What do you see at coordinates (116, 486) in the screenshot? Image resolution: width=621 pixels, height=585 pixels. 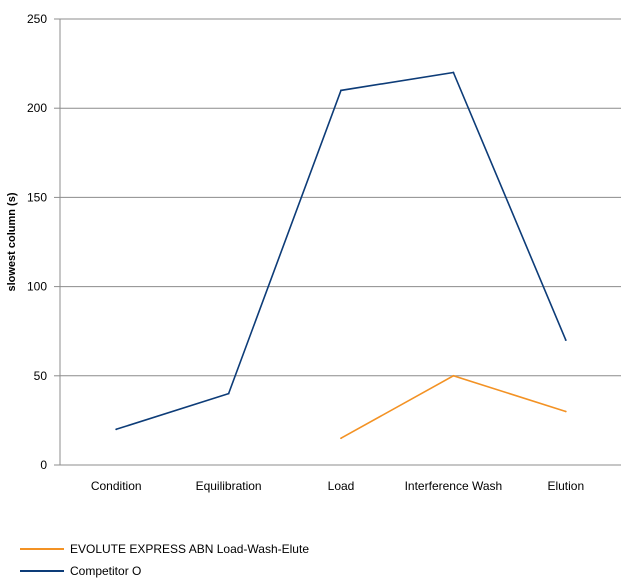 I see `x-tick-label-0: Condition` at bounding box center [116, 486].